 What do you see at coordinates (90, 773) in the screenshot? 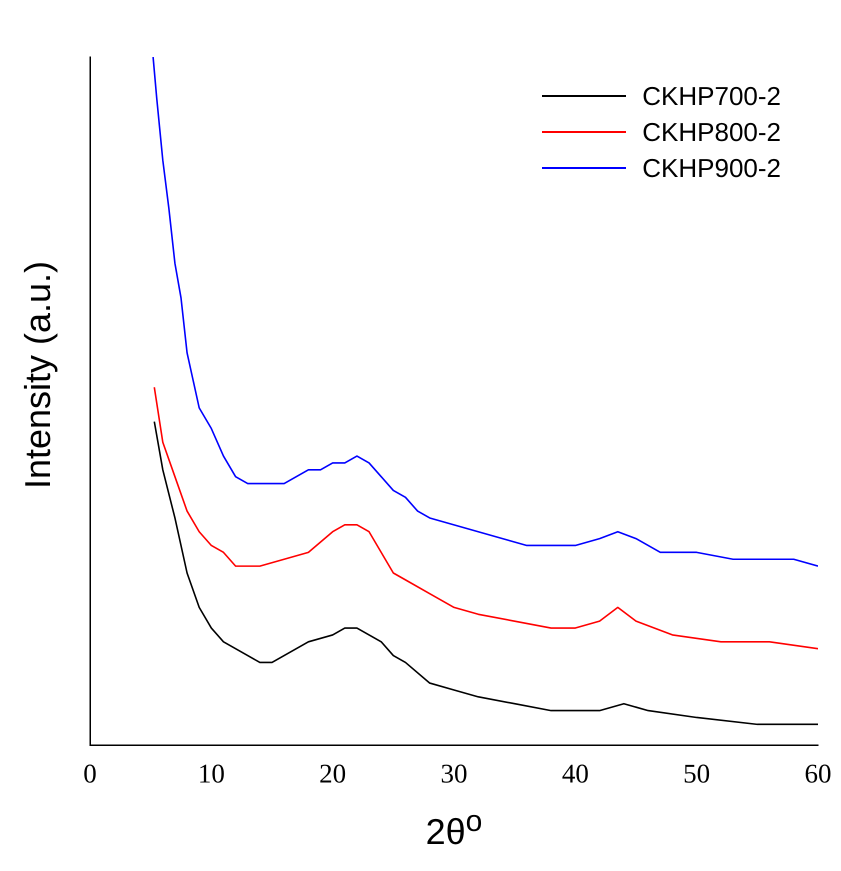
I see `x-tick-label: 0` at bounding box center [90, 773].